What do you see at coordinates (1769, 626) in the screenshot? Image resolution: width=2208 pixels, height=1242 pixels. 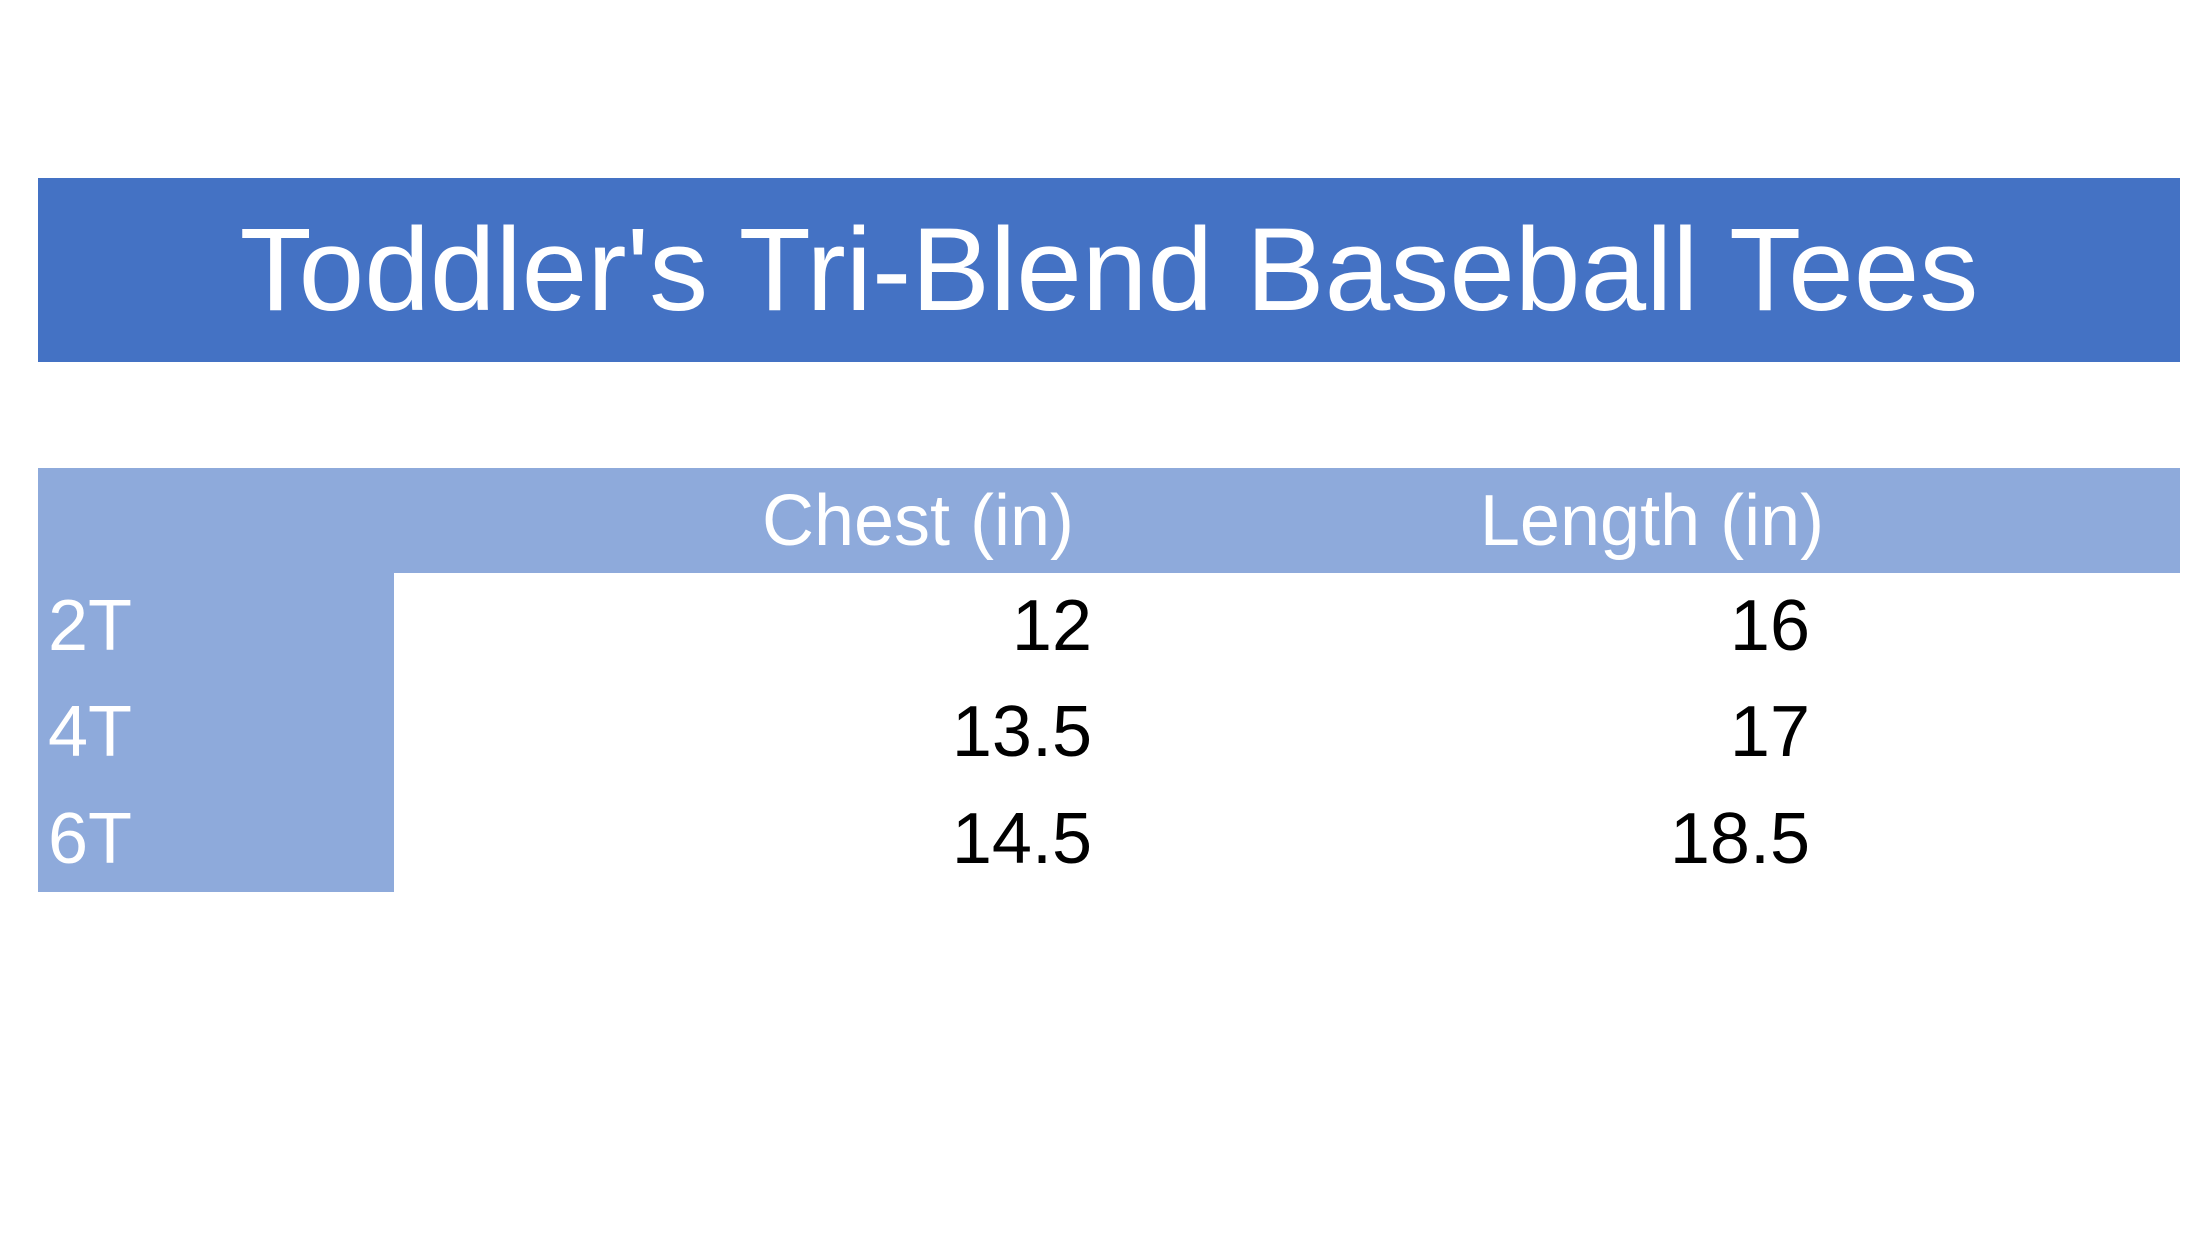 I see `cell-2t-length: 16` at bounding box center [1769, 626].